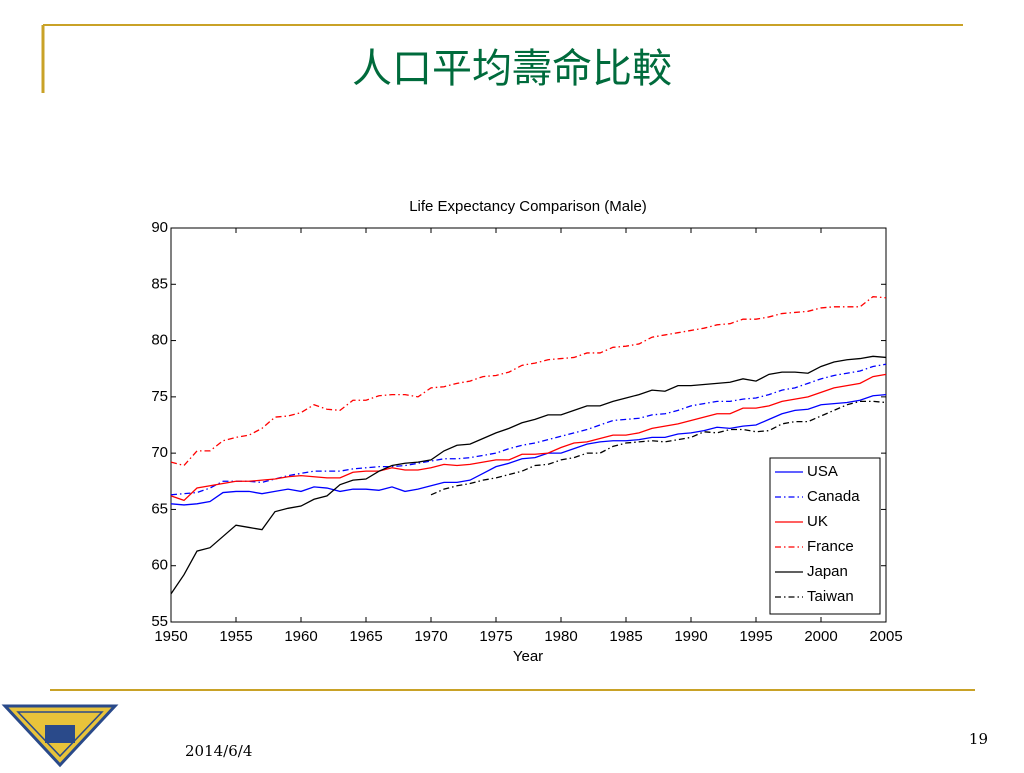 The image size is (1024, 773). What do you see at coordinates (830, 546) in the screenshot?
I see `legend-label: France` at bounding box center [830, 546].